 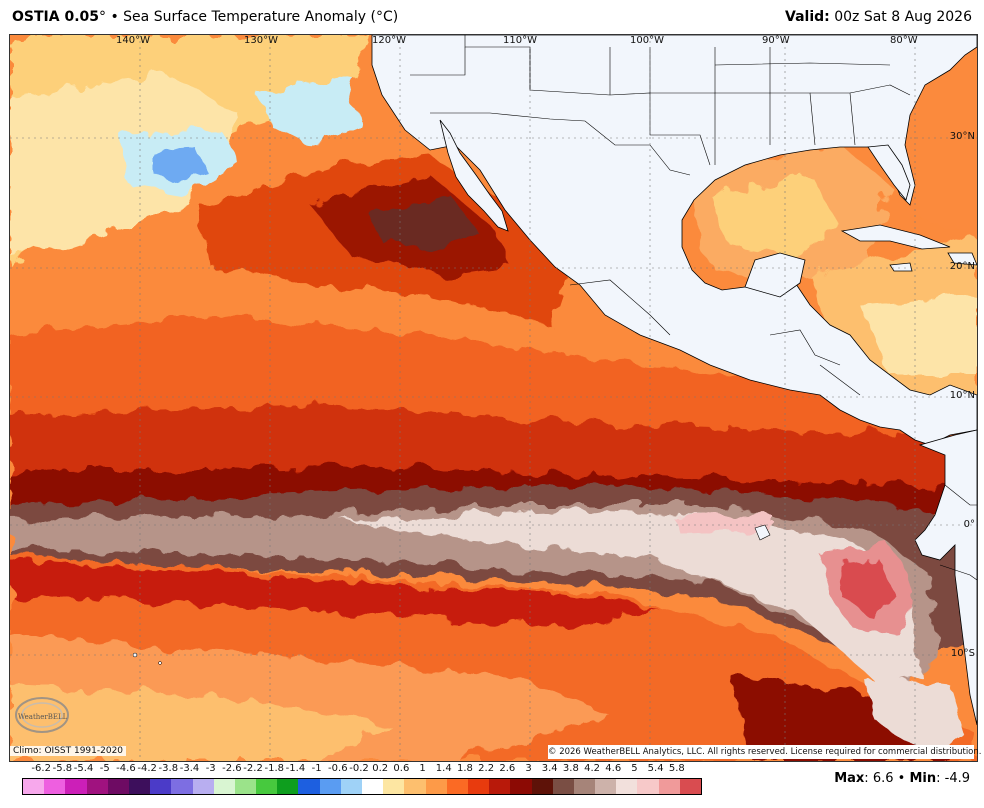 I want to click on cool-pocket-inner, so click(x=177, y=163).